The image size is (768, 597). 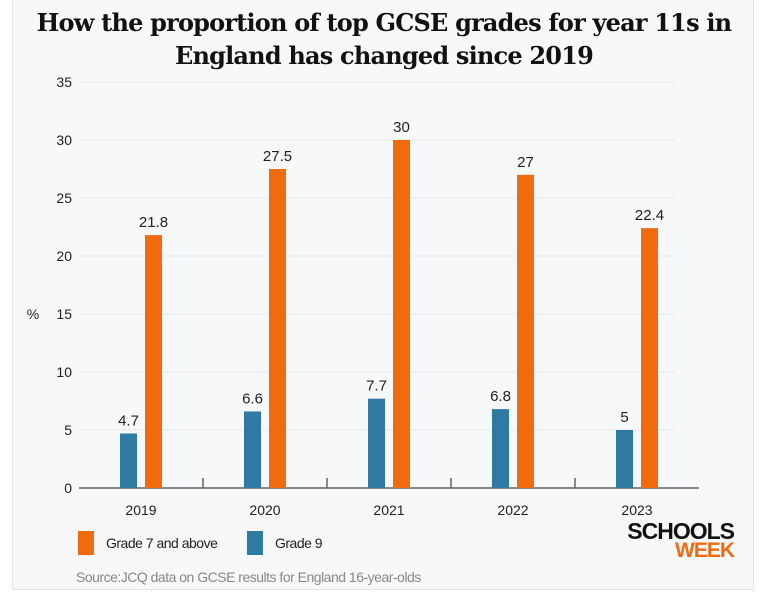 I want to click on y-tick-label: 35, so click(x=64, y=82).